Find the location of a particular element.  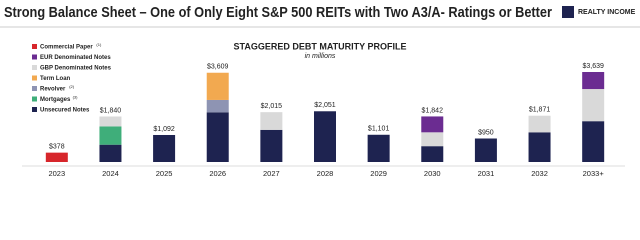

legend-label: EUR Denominated Notes is located at coordinates (75, 58).